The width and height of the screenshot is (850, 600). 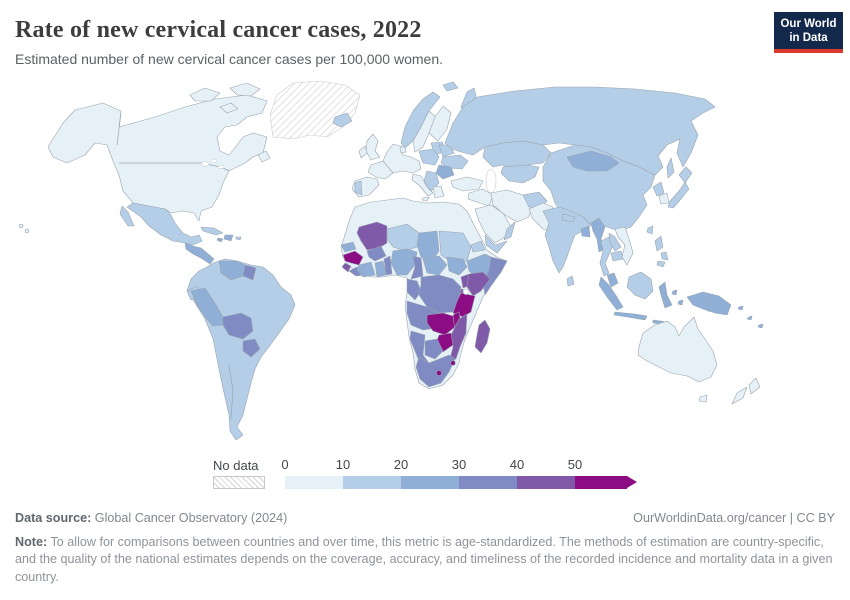 I want to click on country-zambia, so click(x=441, y=324).